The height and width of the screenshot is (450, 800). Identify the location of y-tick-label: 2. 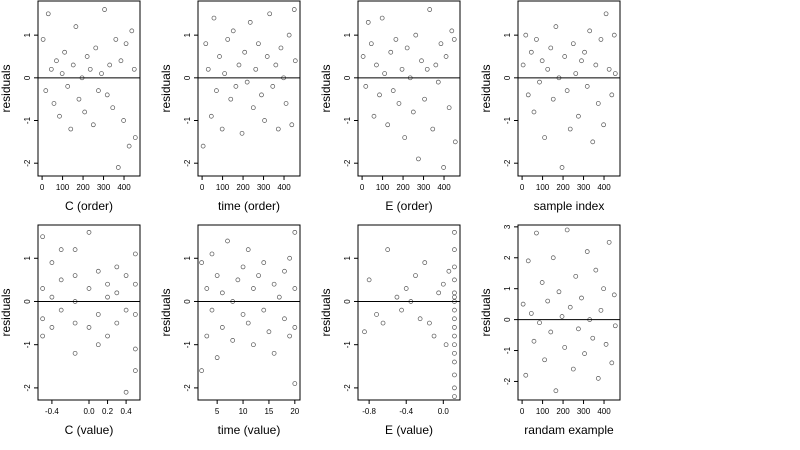
(507, 257).